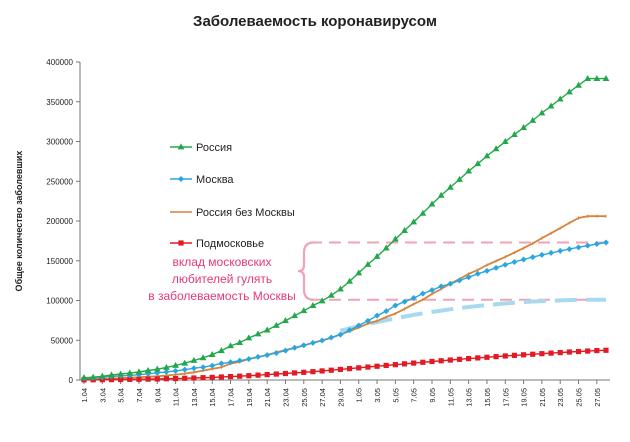  What do you see at coordinates (231, 397) in the screenshot?
I see `x-tick-label: 17.04` at bounding box center [231, 397].